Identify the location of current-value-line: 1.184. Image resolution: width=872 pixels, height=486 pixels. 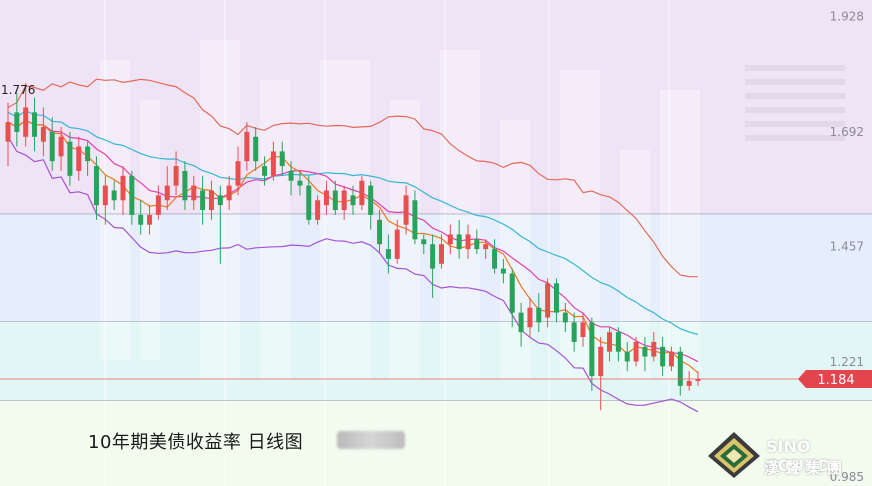
(436, 379).